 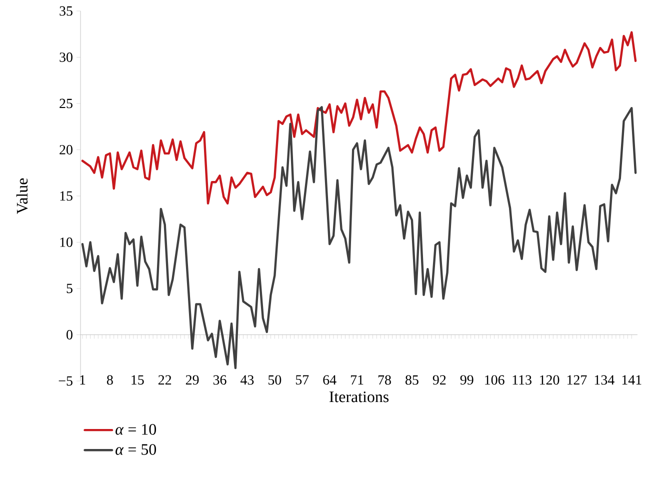 What do you see at coordinates (219, 380) in the screenshot?
I see `x-tick-label: 36` at bounding box center [219, 380].